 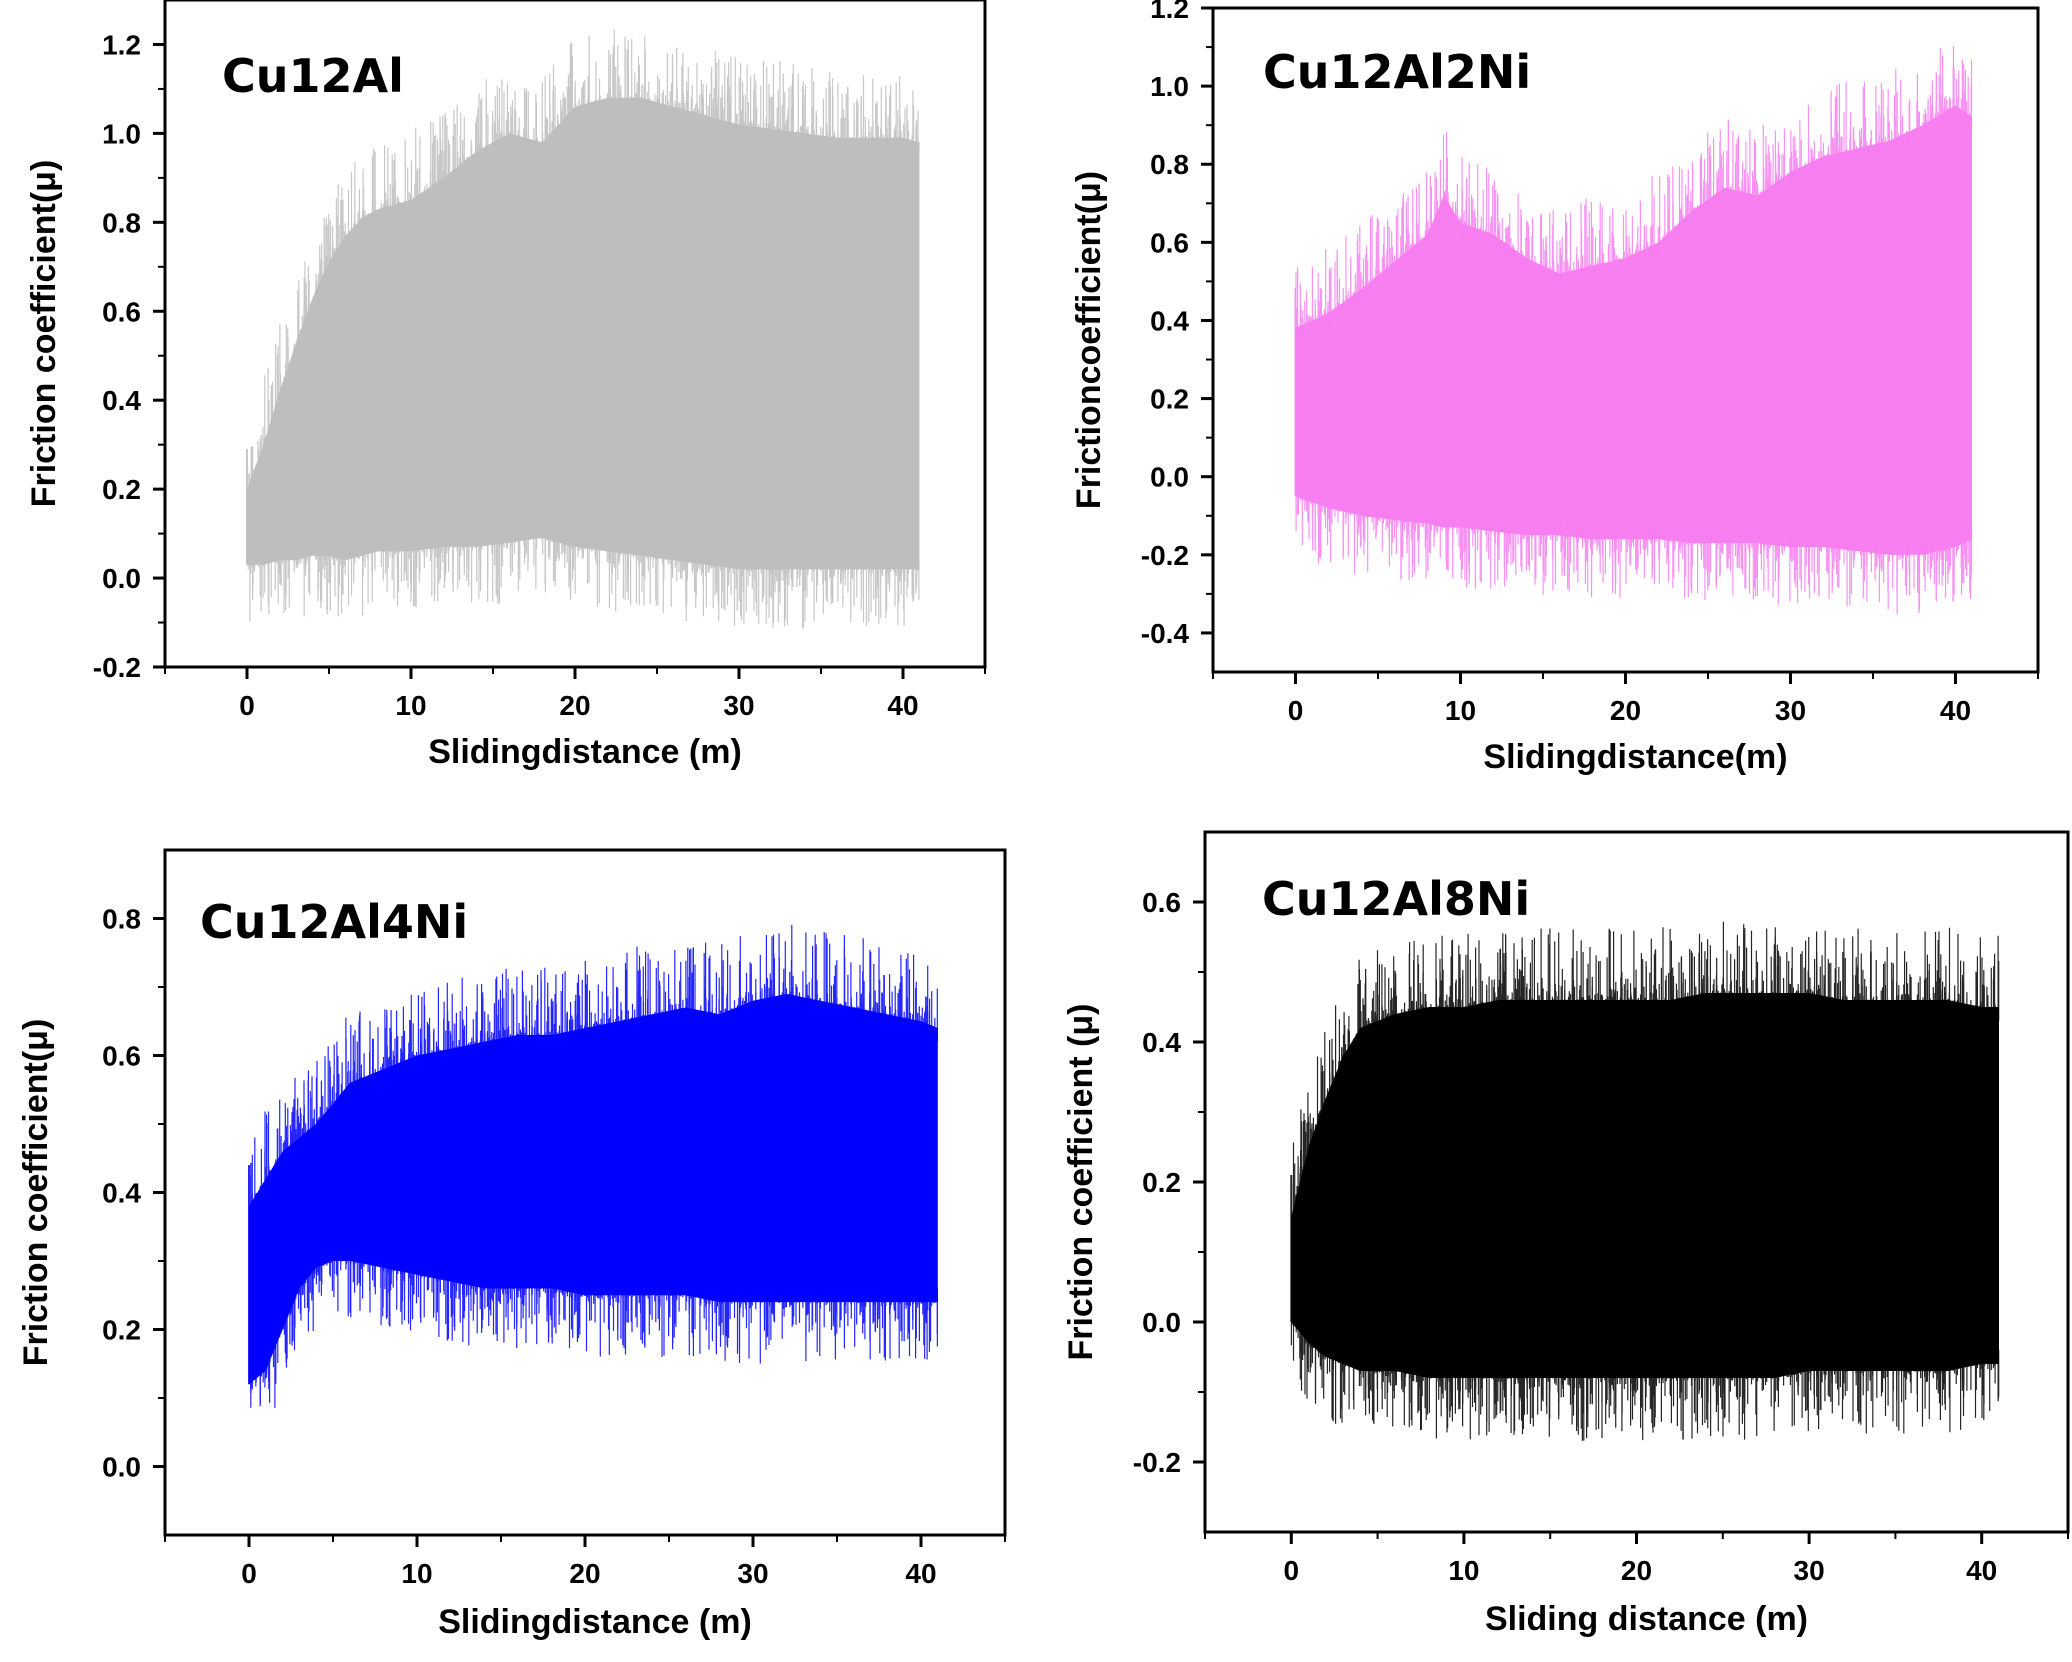 What do you see at coordinates (334, 922) in the screenshot?
I see `panel-label: Cu12Al4Ni` at bounding box center [334, 922].